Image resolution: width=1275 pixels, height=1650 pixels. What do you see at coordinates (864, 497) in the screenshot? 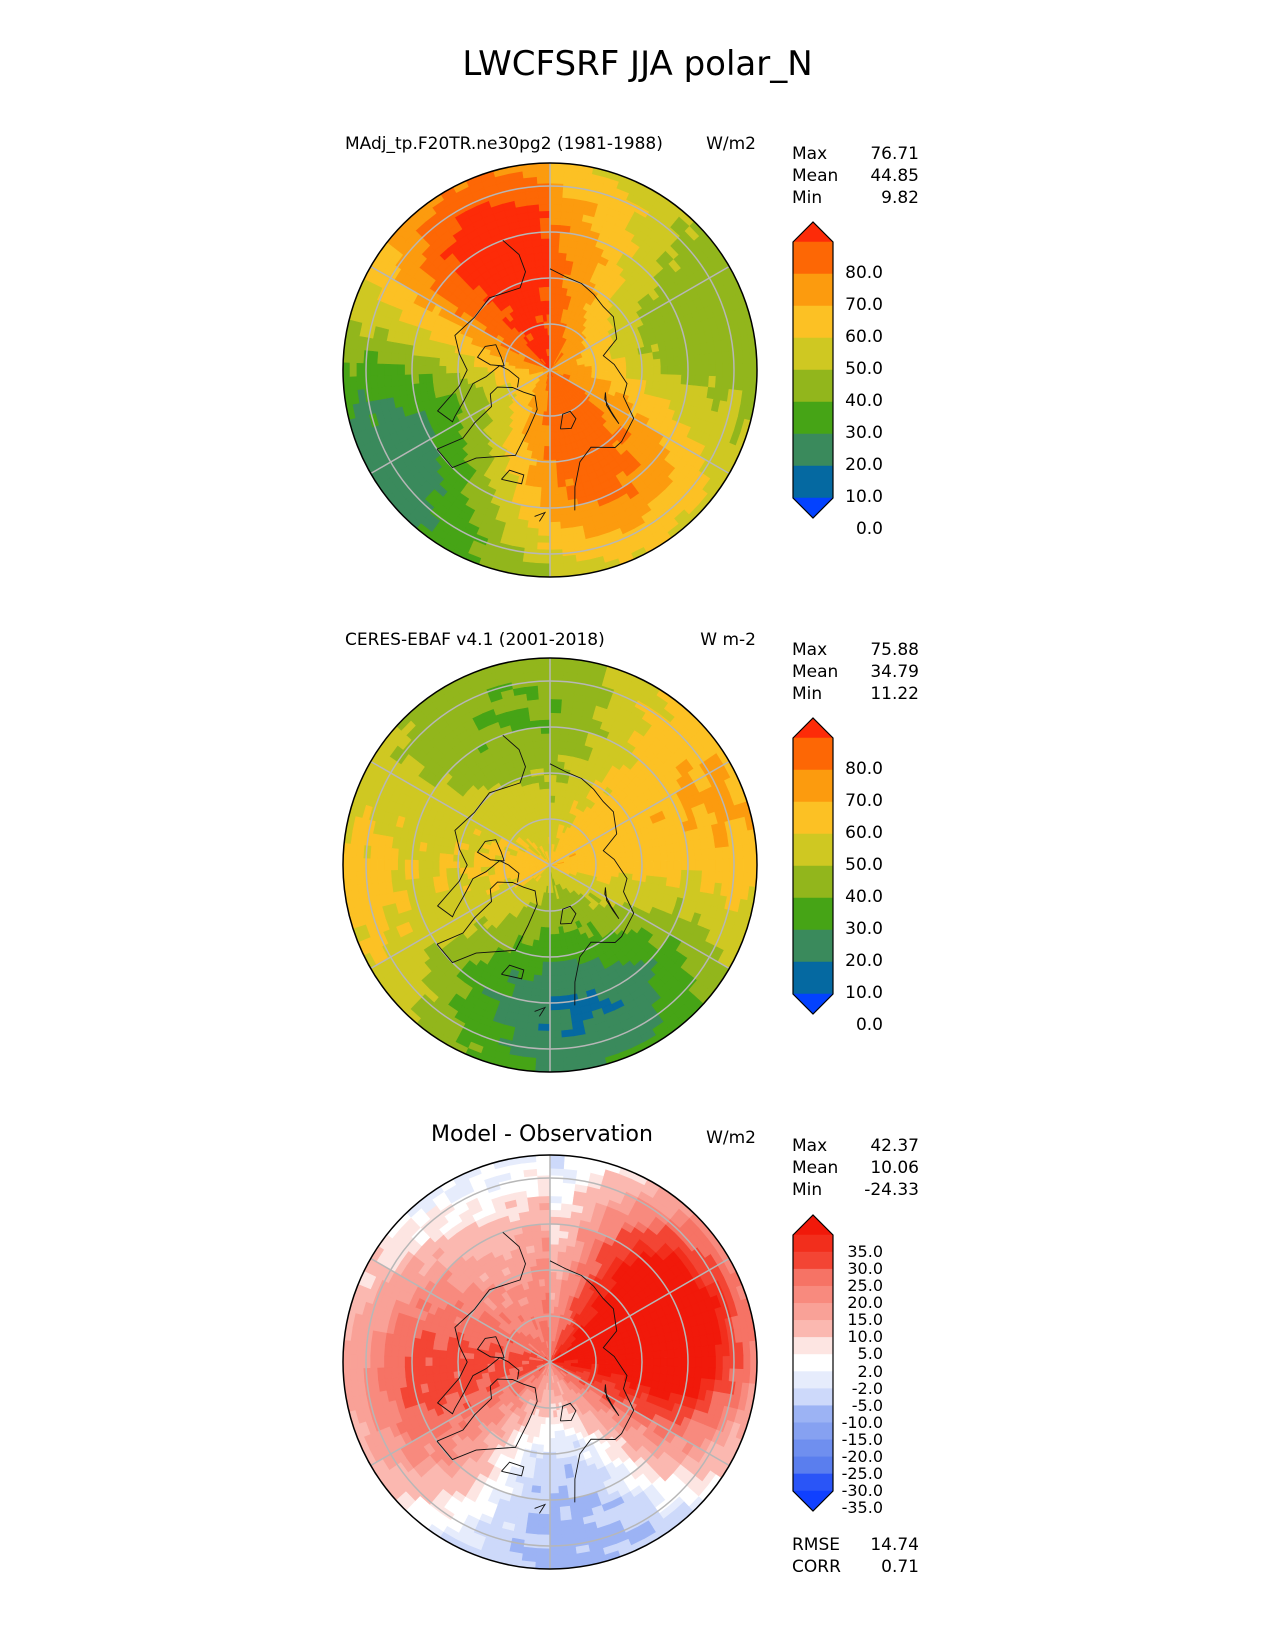
I see `colorbar-tick-label: 10.0` at bounding box center [864, 497].